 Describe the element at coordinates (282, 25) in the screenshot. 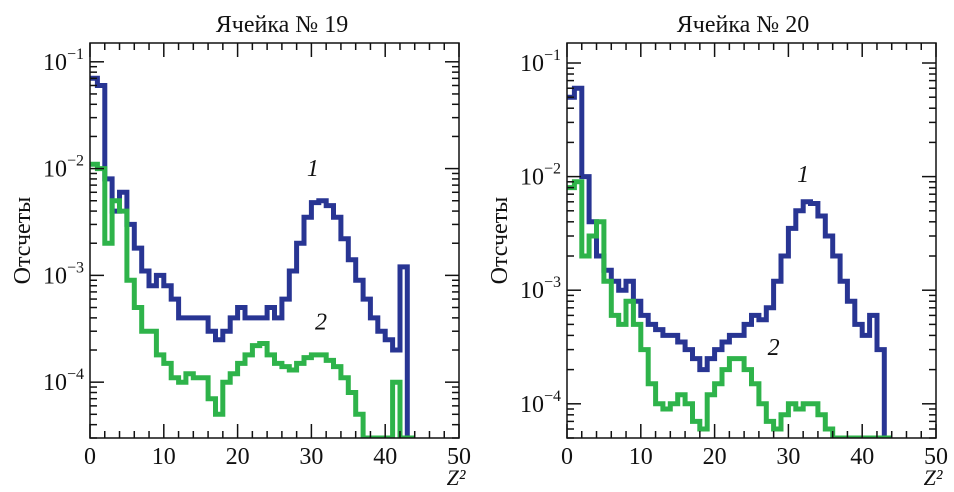

I see `chart-title: Ячейка № 19` at that location.